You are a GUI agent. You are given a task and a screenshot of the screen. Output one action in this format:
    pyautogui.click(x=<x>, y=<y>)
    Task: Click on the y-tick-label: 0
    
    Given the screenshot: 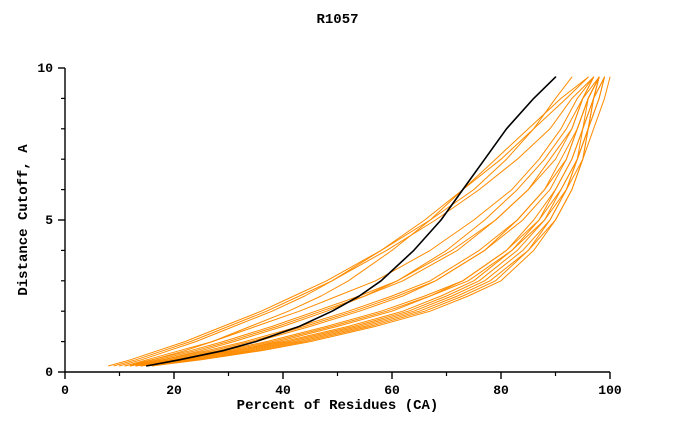 What is the action you would take?
    pyautogui.click(x=49, y=372)
    